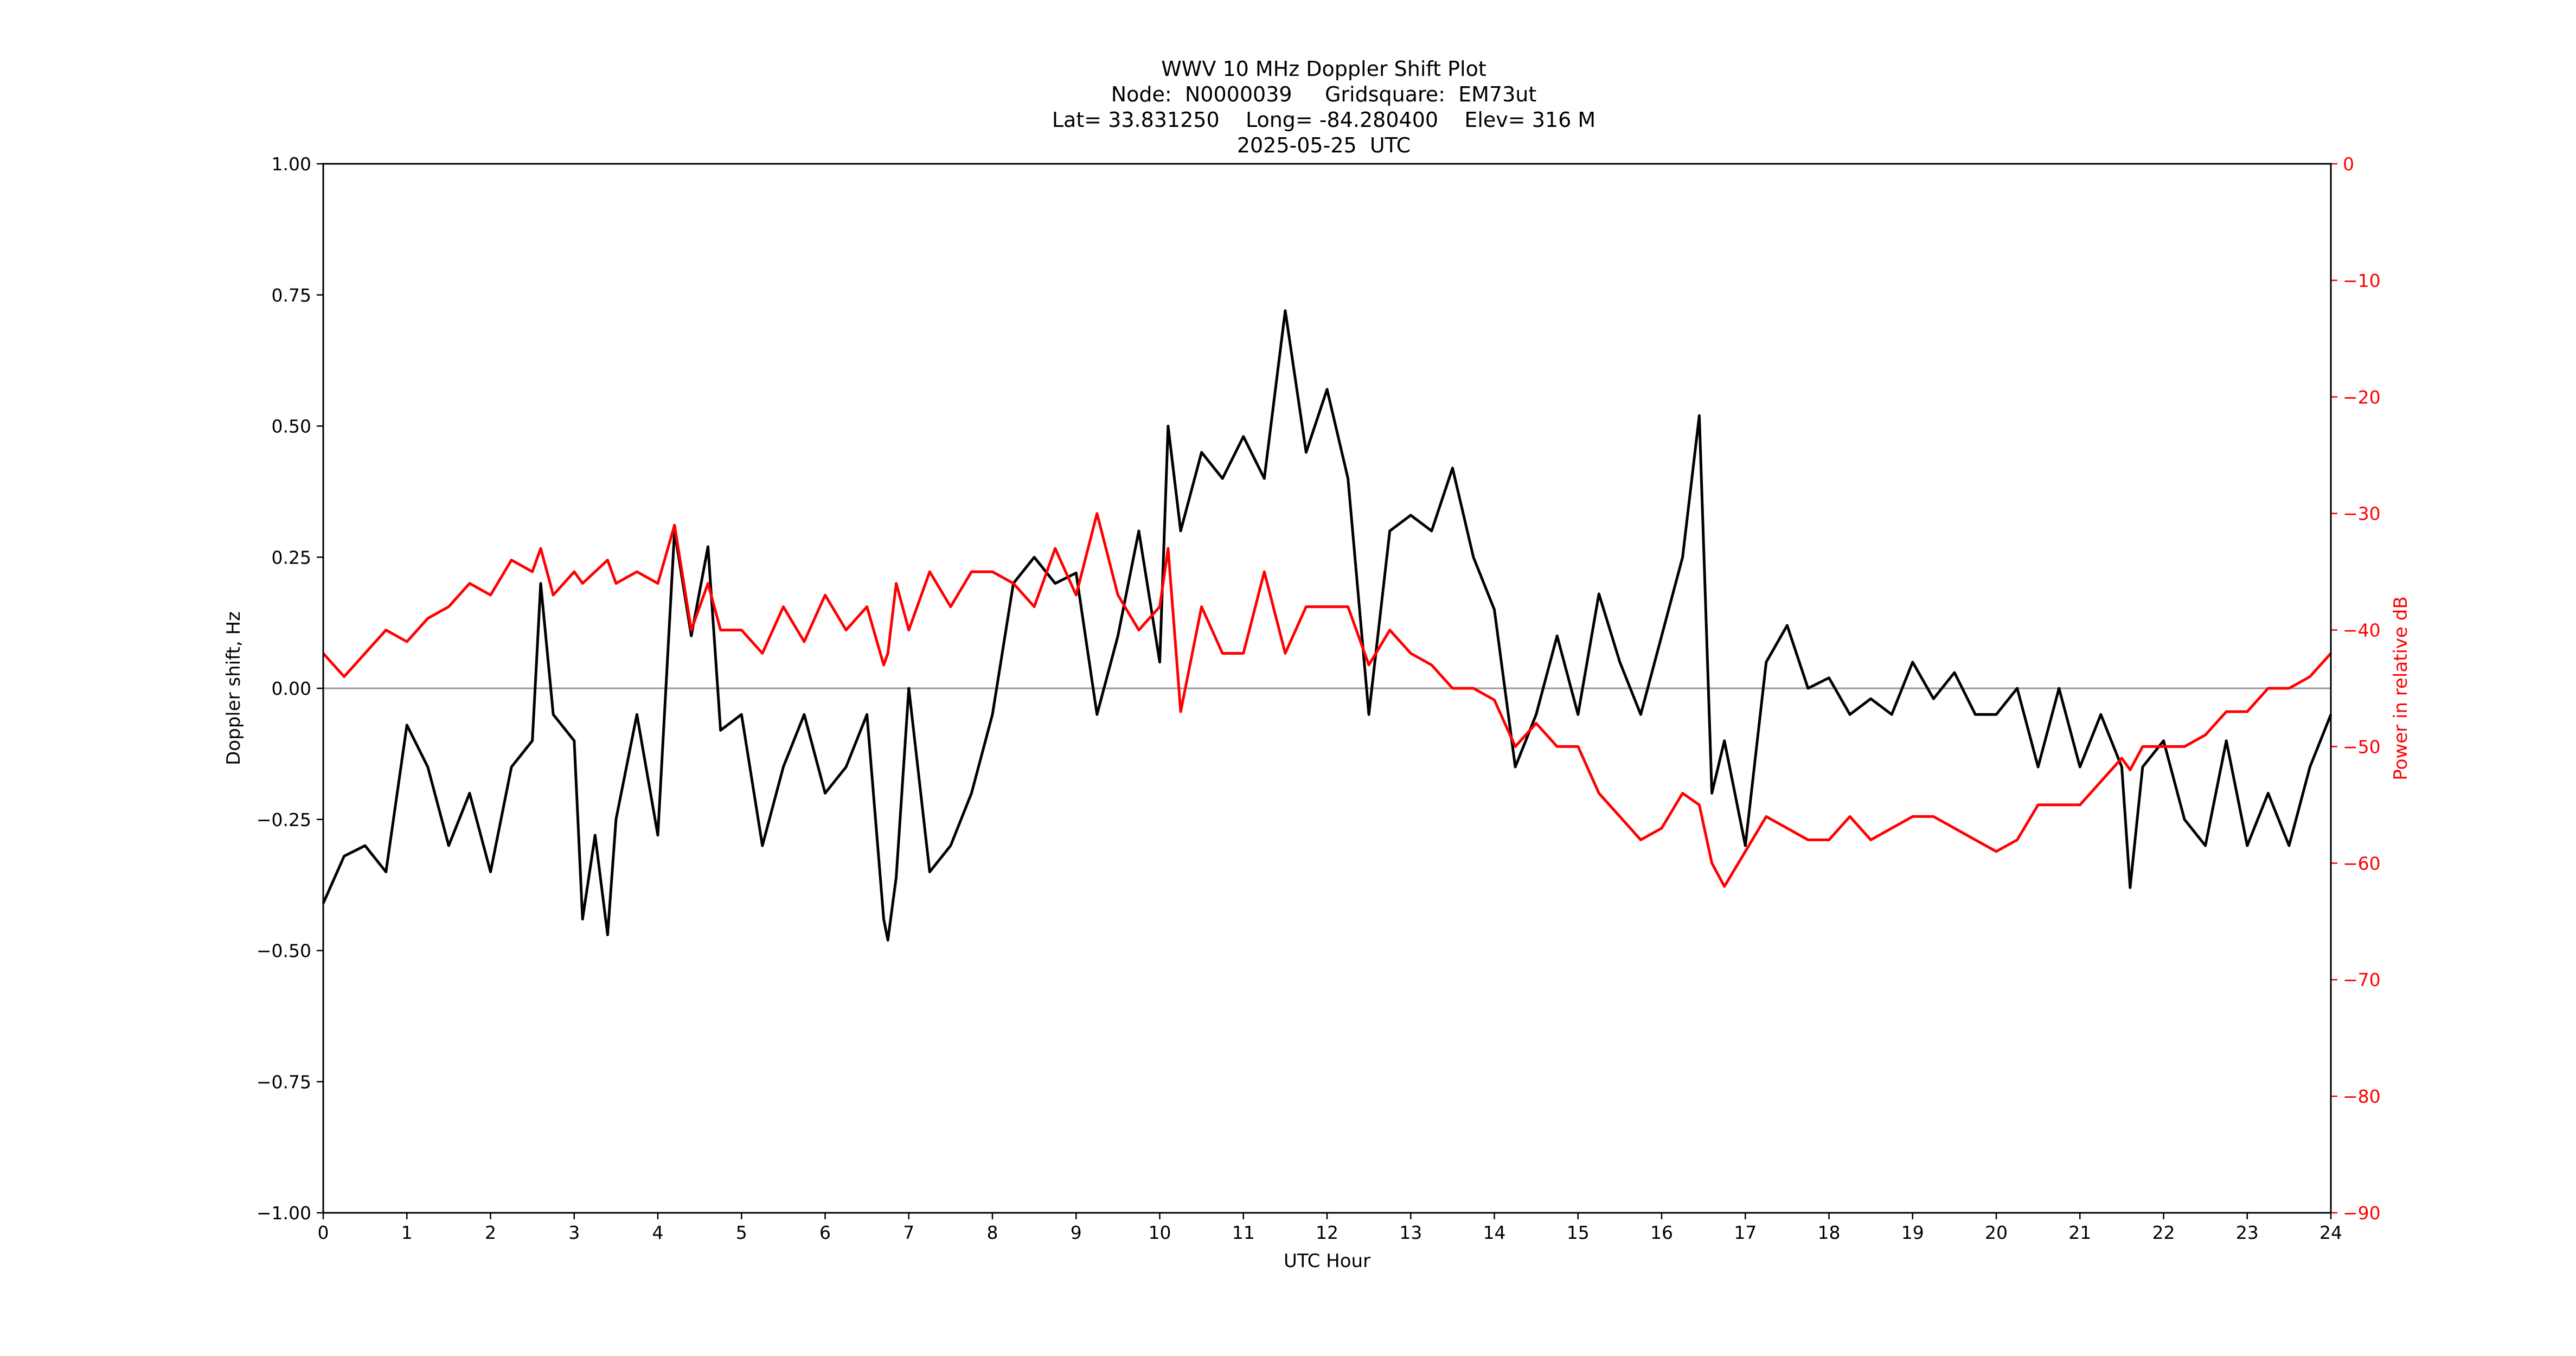 This screenshot has width=2576, height=1356. Describe the element at coordinates (825, 1232) in the screenshot. I see `x-tick-label: 6` at that location.